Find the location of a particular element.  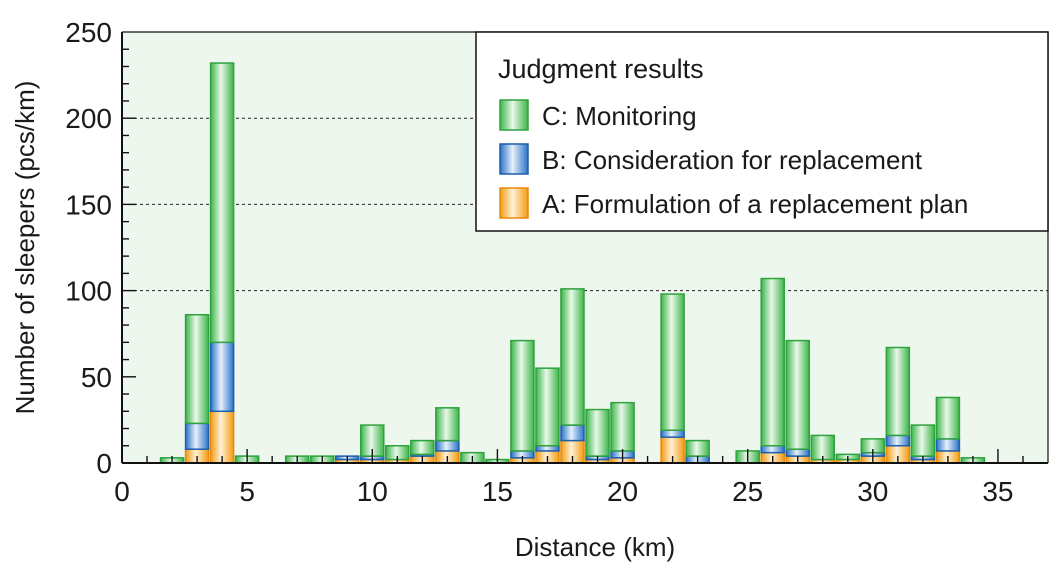

legend-entry: C: Monitoring is located at coordinates (619, 116).